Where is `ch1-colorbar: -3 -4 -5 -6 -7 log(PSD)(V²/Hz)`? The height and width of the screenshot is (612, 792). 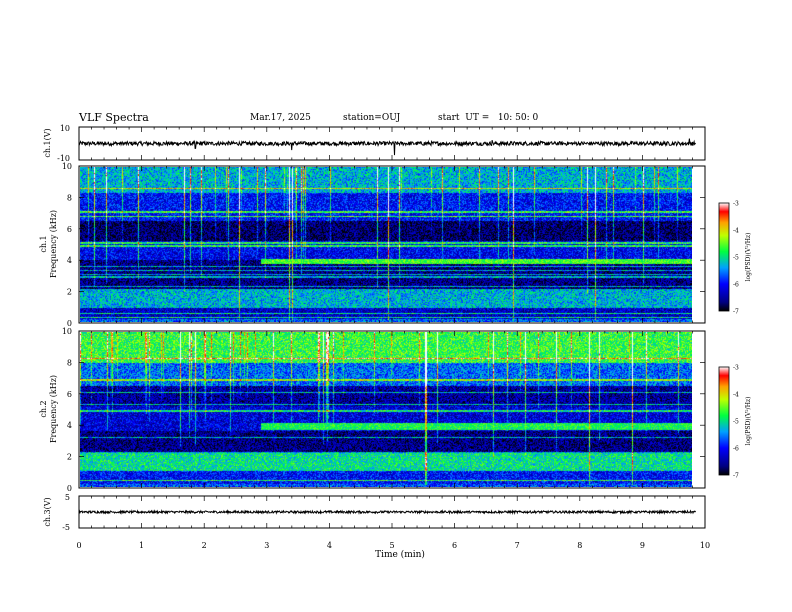
ch1-colorbar: -3 -4 -5 -6 -7 log(PSD)(V²/Hz) is located at coordinates (735, 258).